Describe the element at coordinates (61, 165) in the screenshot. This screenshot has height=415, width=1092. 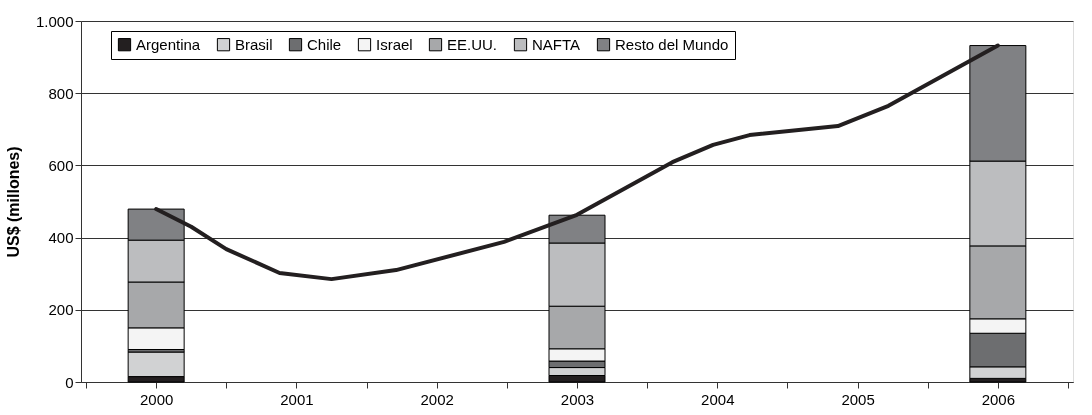
I see `y-tick-label: 600` at that location.